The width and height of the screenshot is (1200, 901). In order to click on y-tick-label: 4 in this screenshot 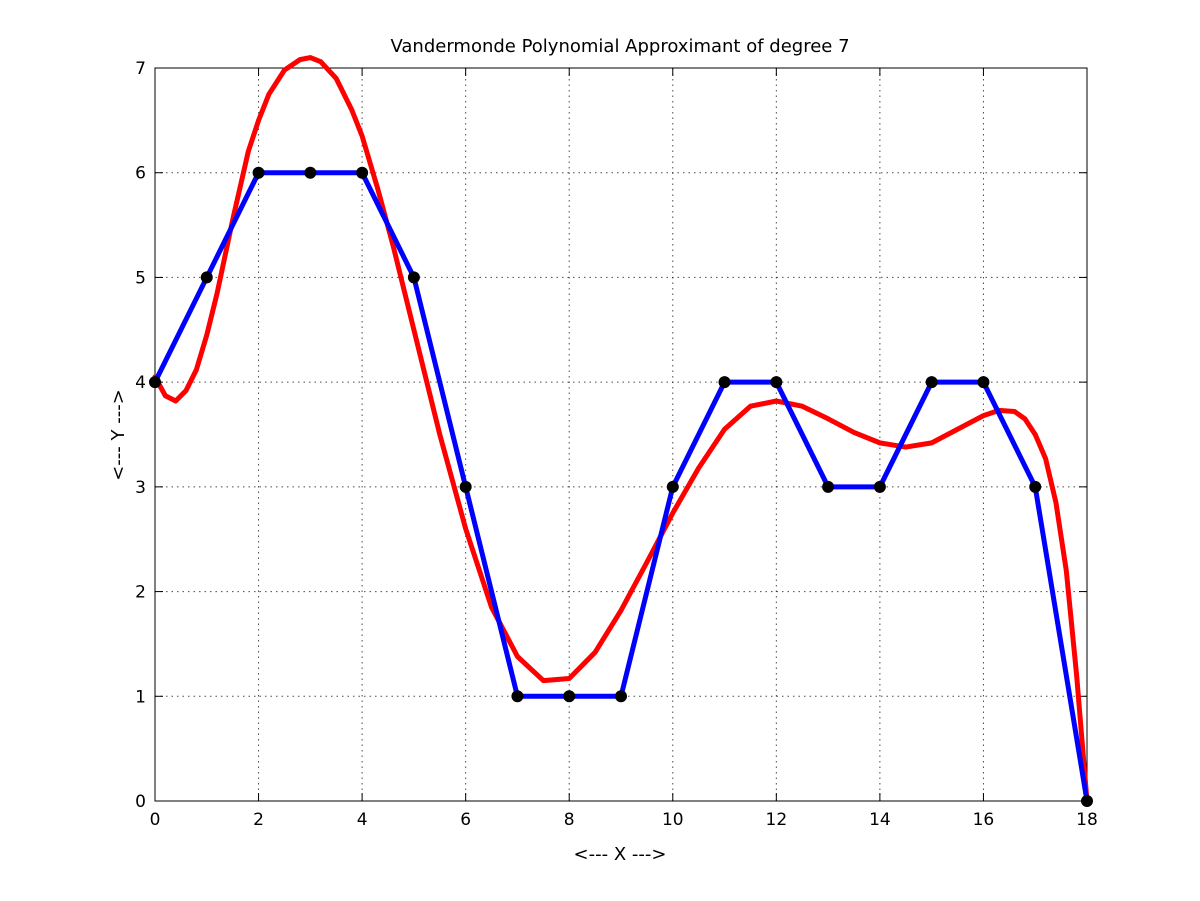, I will do `click(140, 383)`.